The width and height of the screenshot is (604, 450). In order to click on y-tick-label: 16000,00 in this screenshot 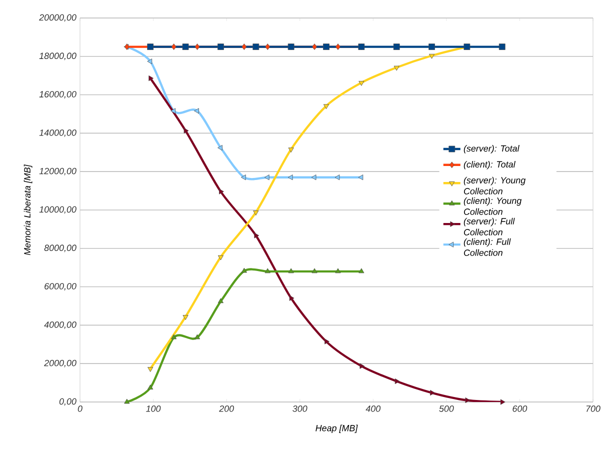, I will do `click(57, 94)`.